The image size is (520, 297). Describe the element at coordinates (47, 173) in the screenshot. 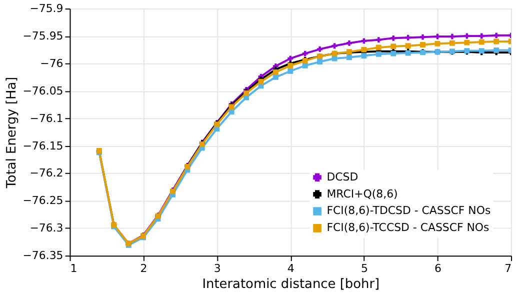

I see `y-tick-label: −76.2` at that location.